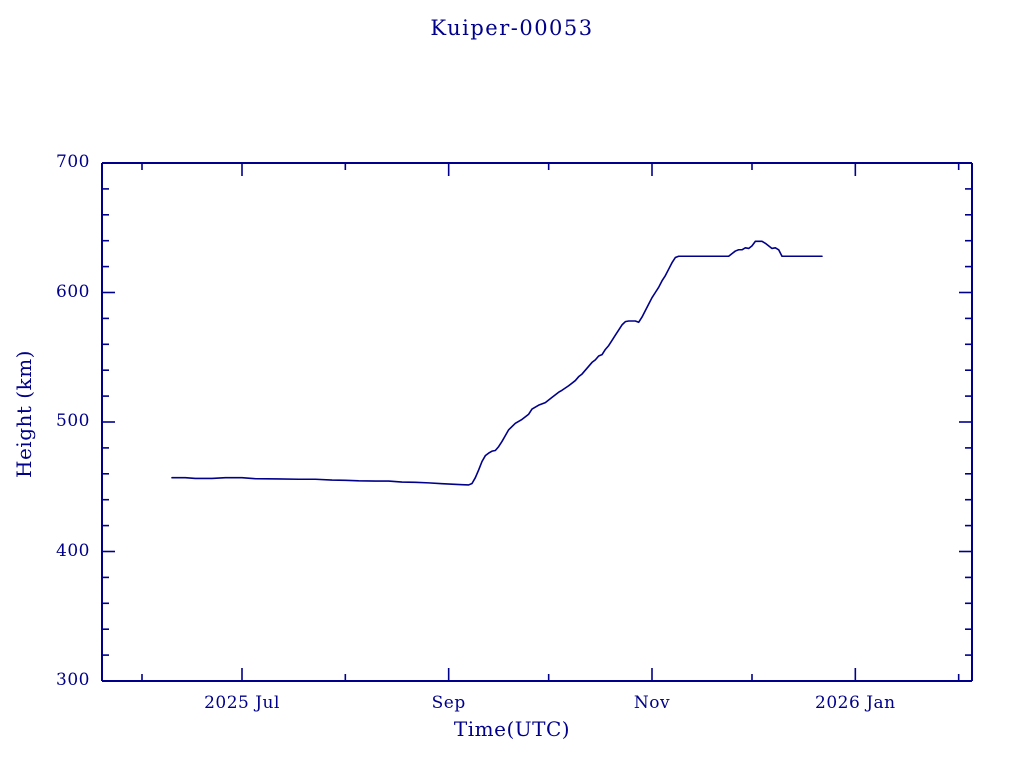  Describe the element at coordinates (73, 680) in the screenshot. I see `y-tick-label: 300` at that location.